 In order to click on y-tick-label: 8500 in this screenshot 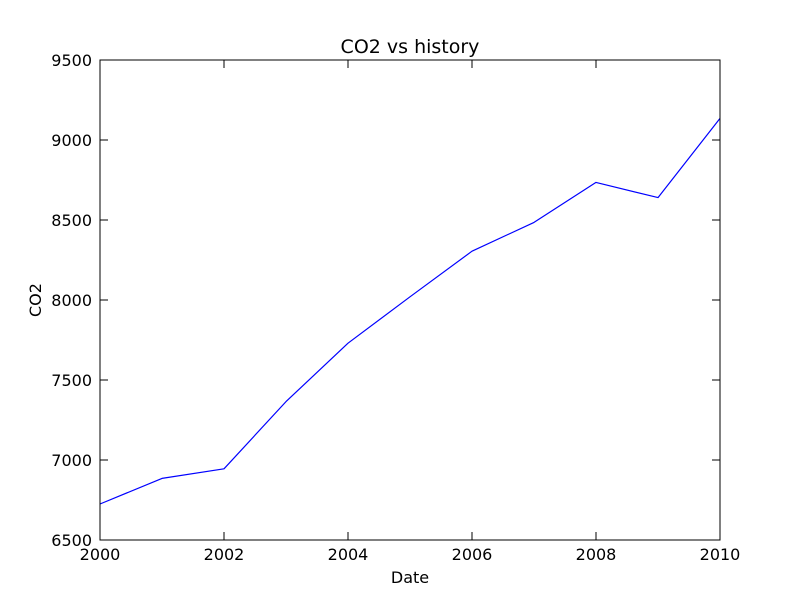, I will do `click(71, 220)`.